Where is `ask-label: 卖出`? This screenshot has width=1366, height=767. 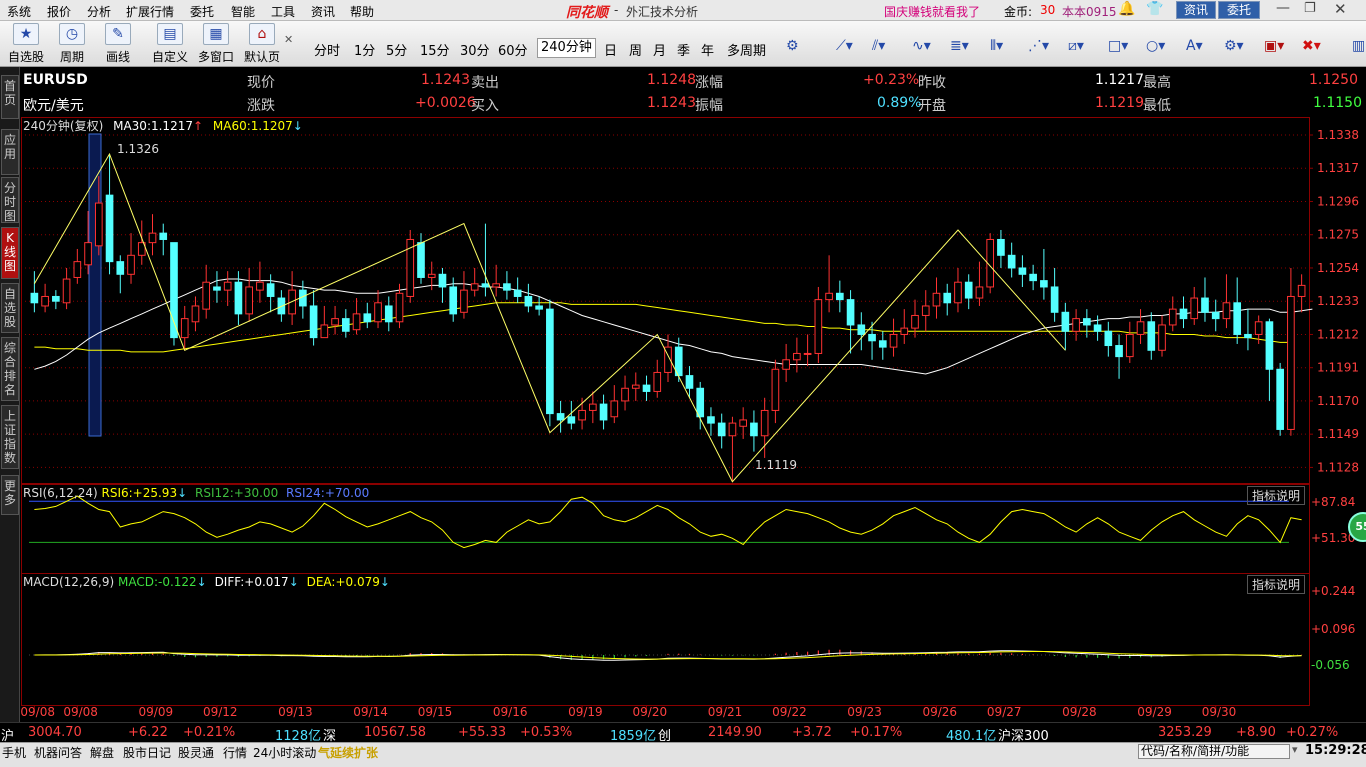
ask-label: 卖出 is located at coordinates (485, 83).